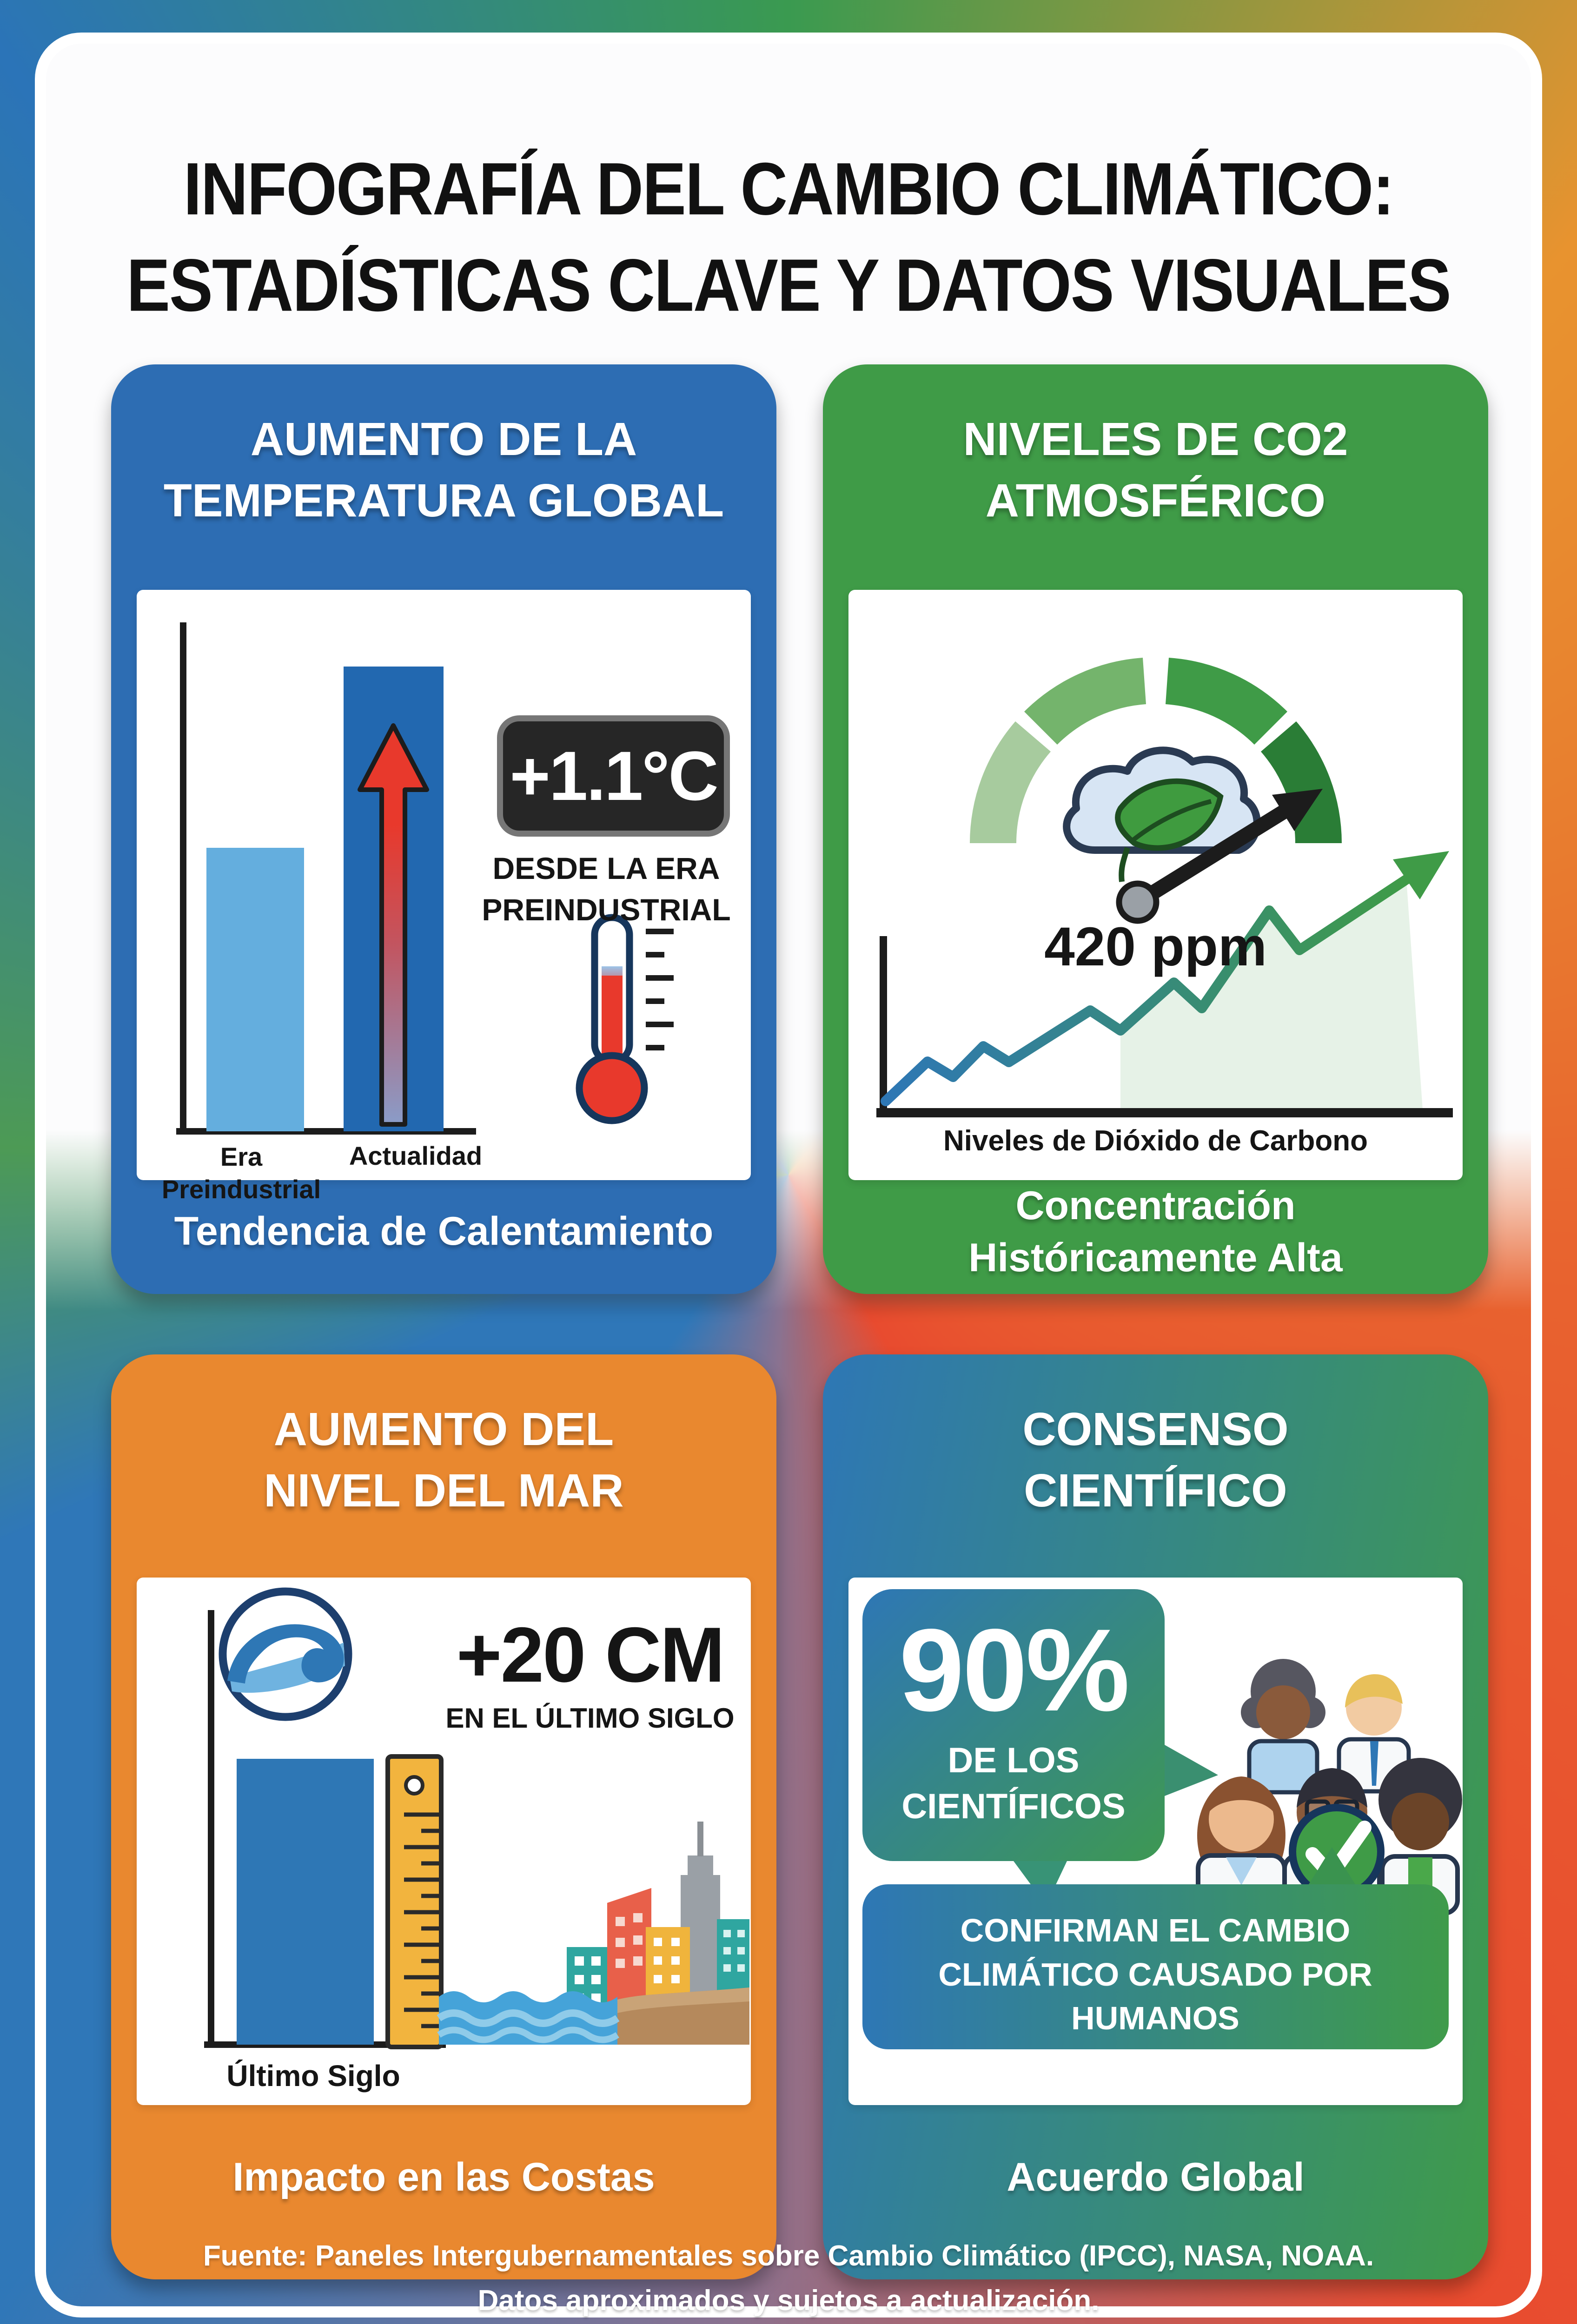 The height and width of the screenshot is (2324, 1577). I want to click on card-co2-title: NIVELES DE CO2 ATMOSFÉRICO, so click(1156, 470).